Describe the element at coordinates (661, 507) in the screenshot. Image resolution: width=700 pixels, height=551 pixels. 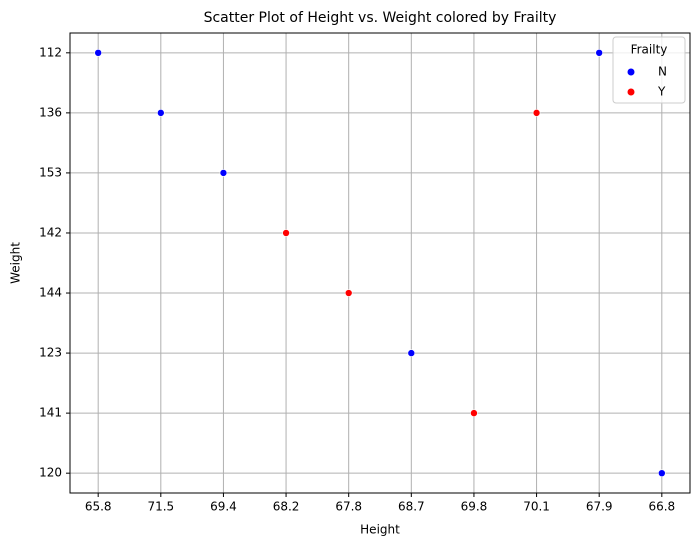
I see `x-tick-label: 66.8` at that location.